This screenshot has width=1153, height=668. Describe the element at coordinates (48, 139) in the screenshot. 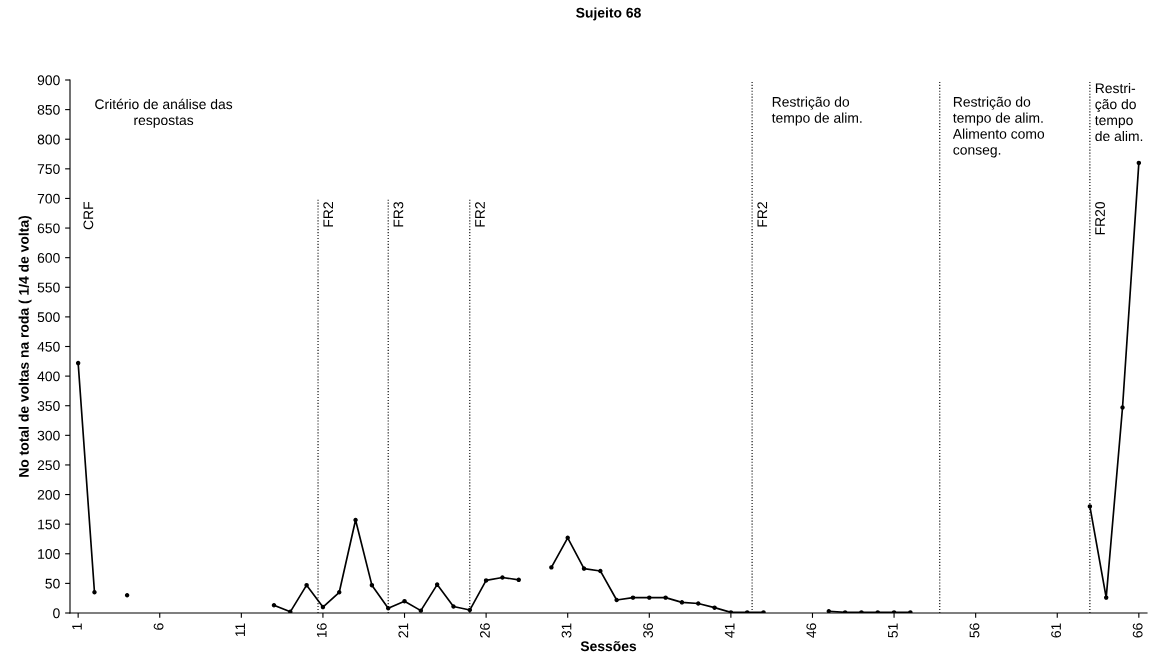

I see `y-tick-label: 800` at that location.